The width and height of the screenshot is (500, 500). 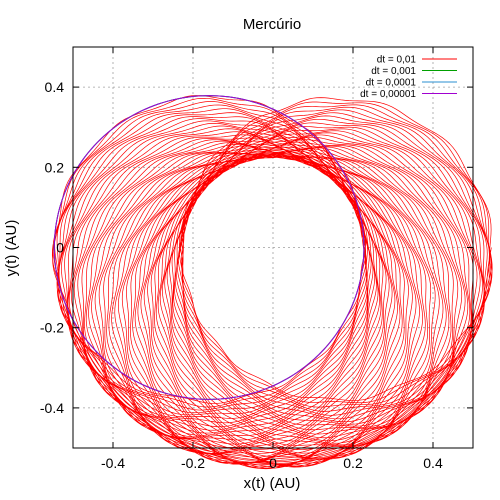 What do you see at coordinates (397, 60) in the screenshot?
I see `legend-label: dt = 0,01` at bounding box center [397, 60].